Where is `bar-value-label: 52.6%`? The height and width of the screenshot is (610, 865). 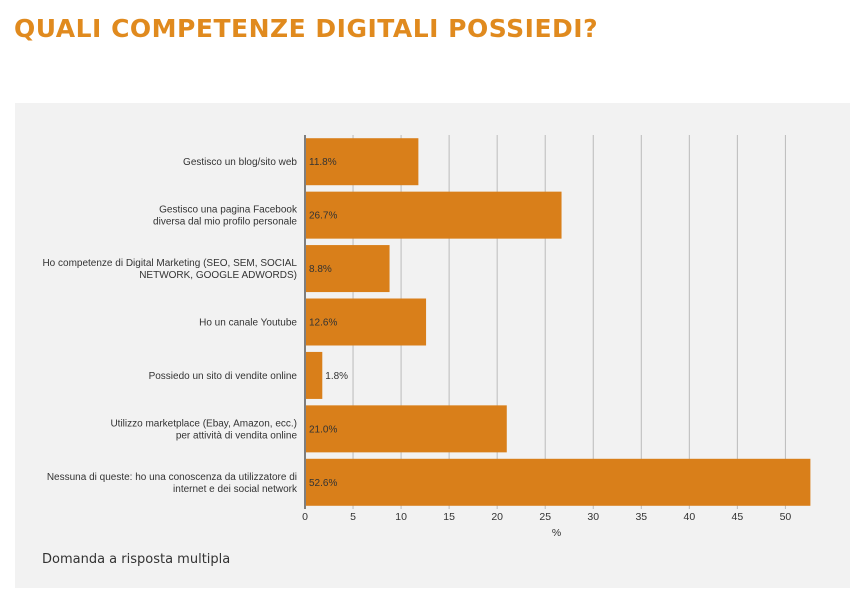 bar-value-label: 52.6% is located at coordinates (323, 483).